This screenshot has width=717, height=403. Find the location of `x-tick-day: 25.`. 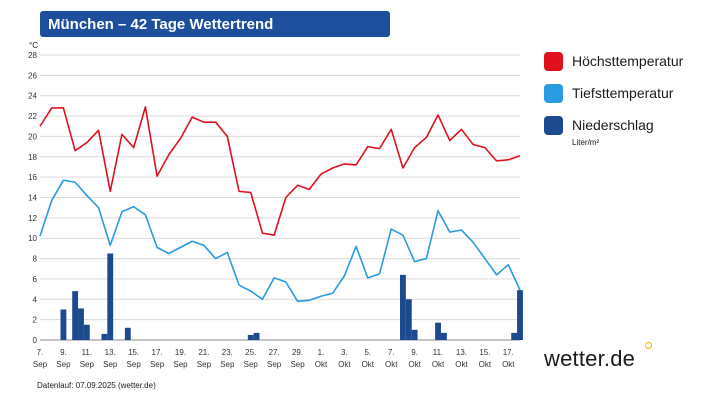

x-tick-day: 25. is located at coordinates (250, 352).